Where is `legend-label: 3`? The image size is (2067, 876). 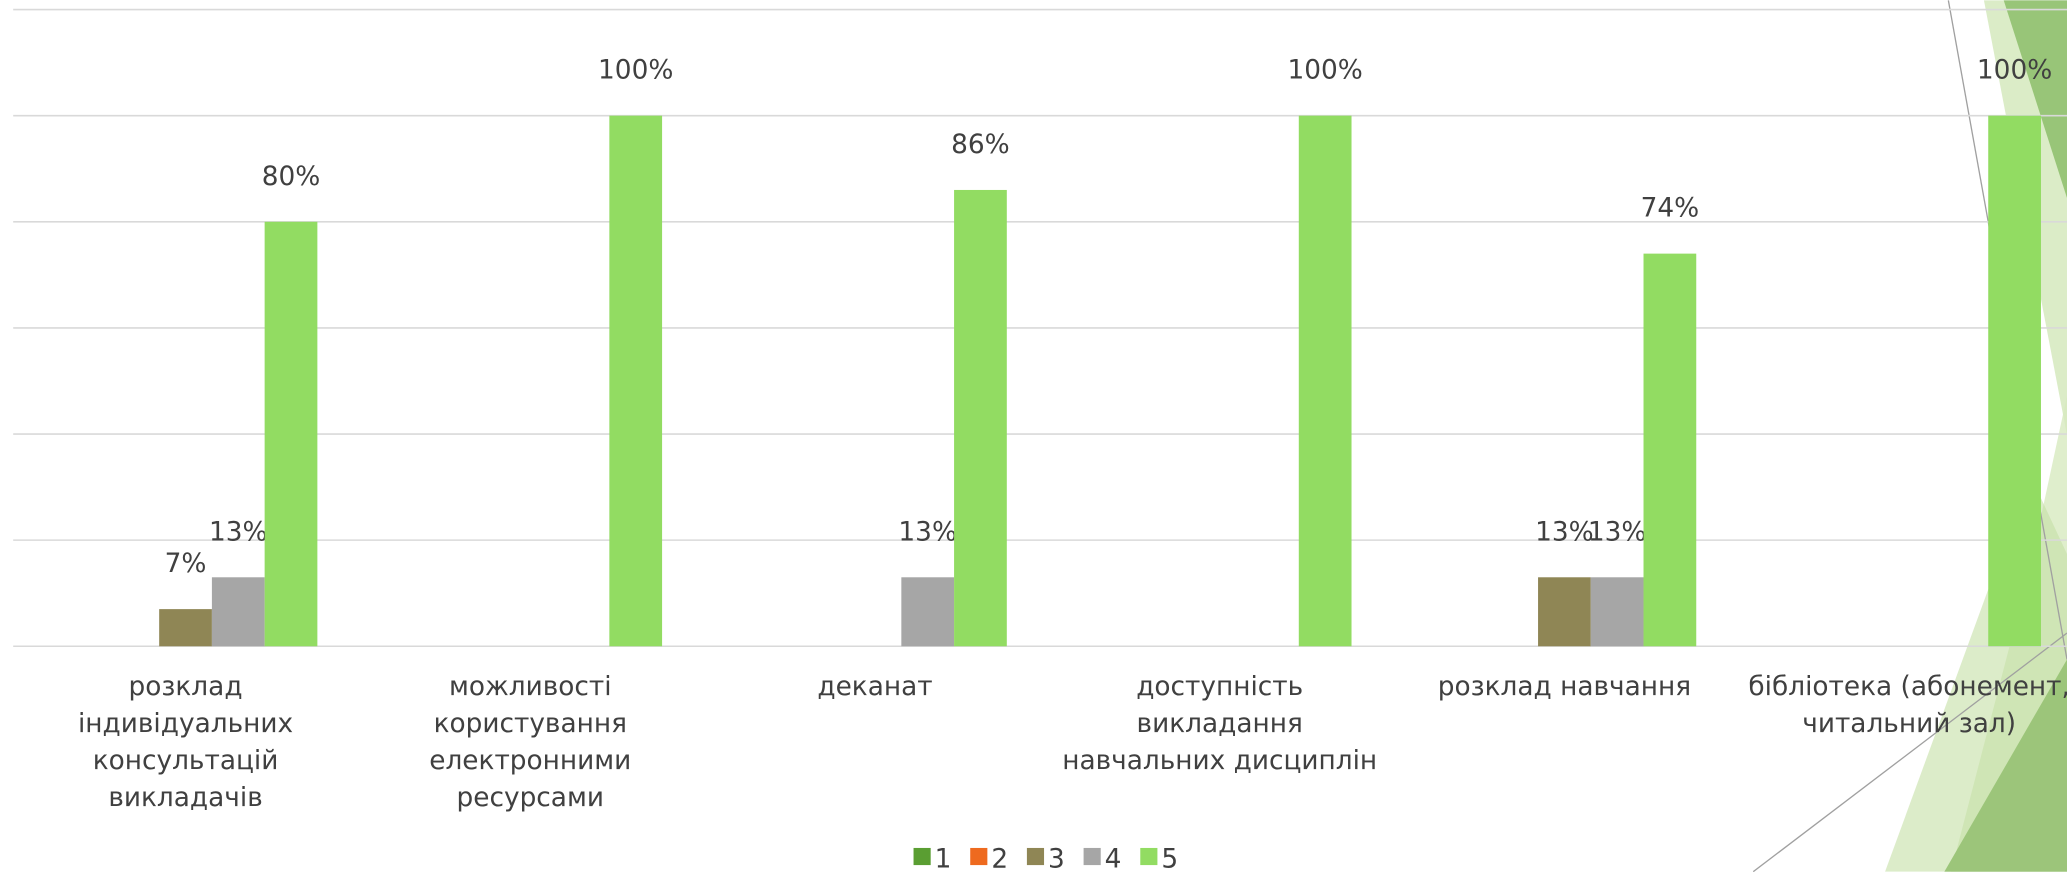
legend-label: 3 is located at coordinates (1056, 858).